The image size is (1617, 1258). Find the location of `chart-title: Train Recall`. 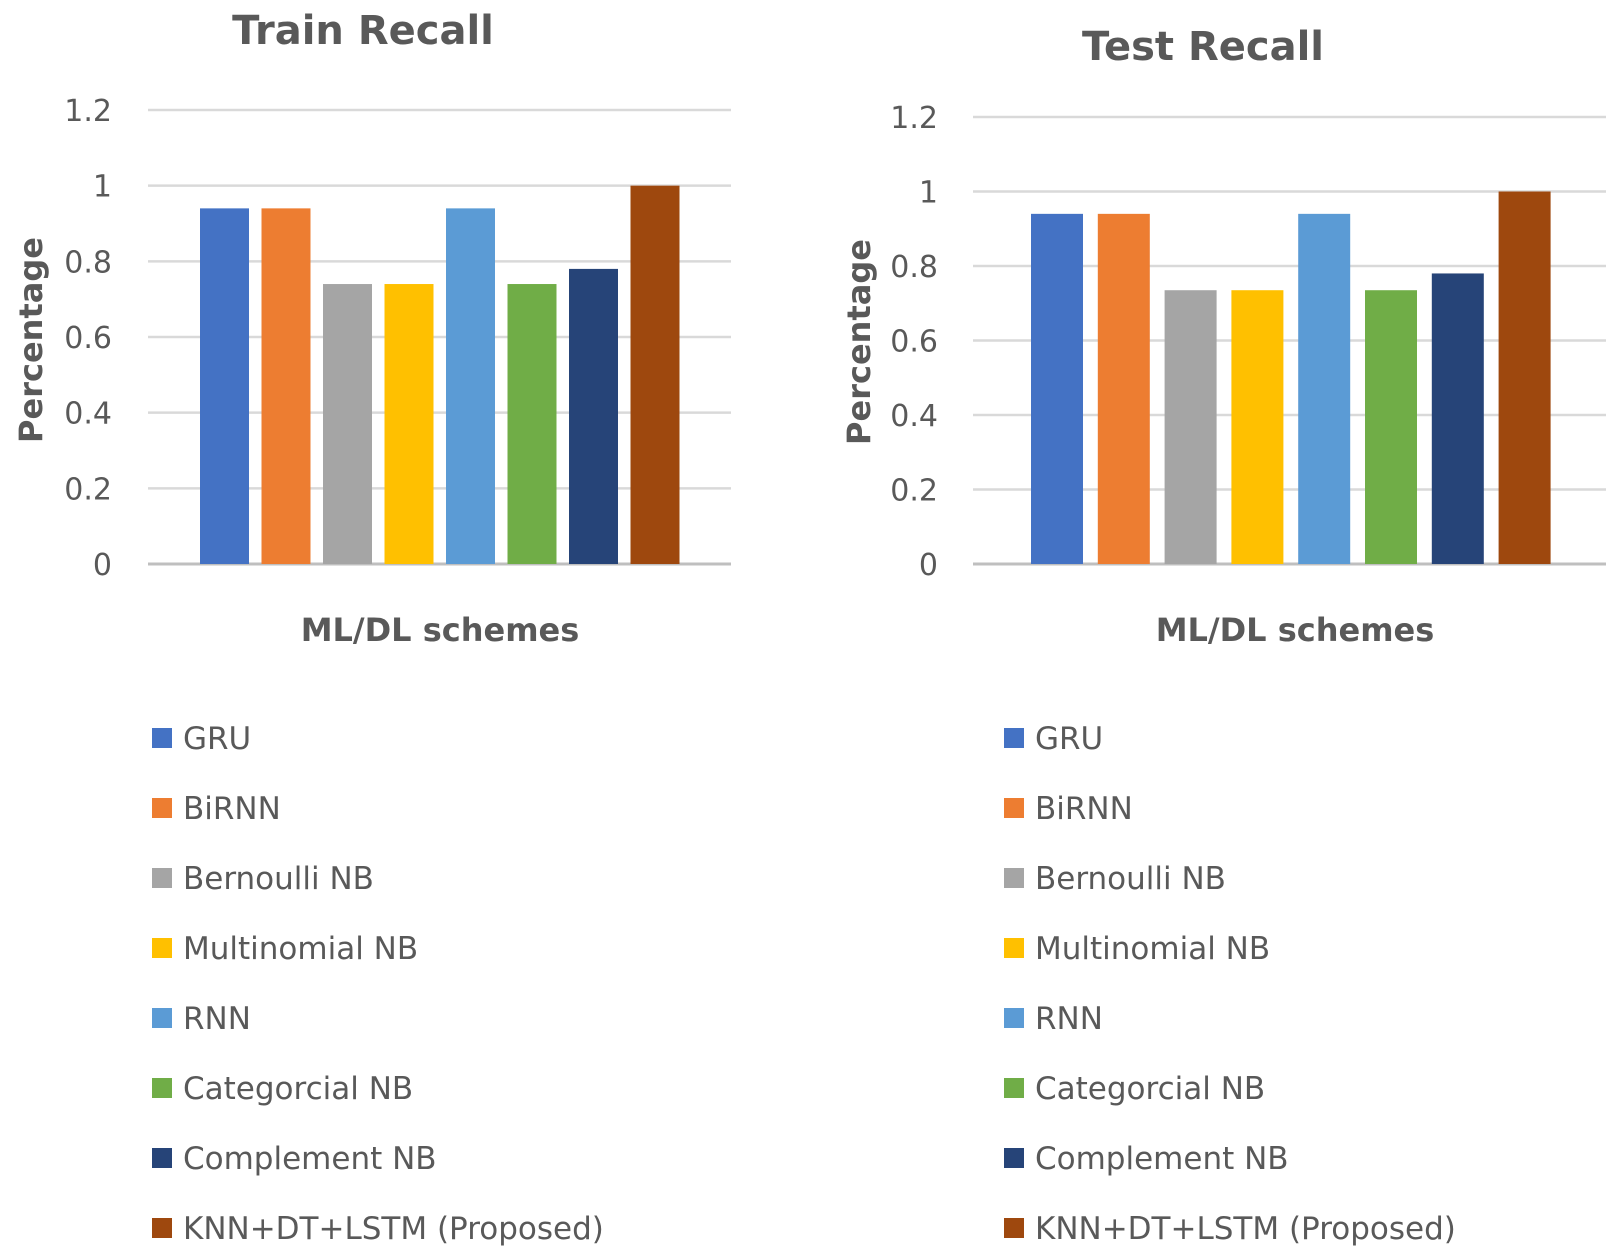

chart-title: Train Recall is located at coordinates (363, 31).